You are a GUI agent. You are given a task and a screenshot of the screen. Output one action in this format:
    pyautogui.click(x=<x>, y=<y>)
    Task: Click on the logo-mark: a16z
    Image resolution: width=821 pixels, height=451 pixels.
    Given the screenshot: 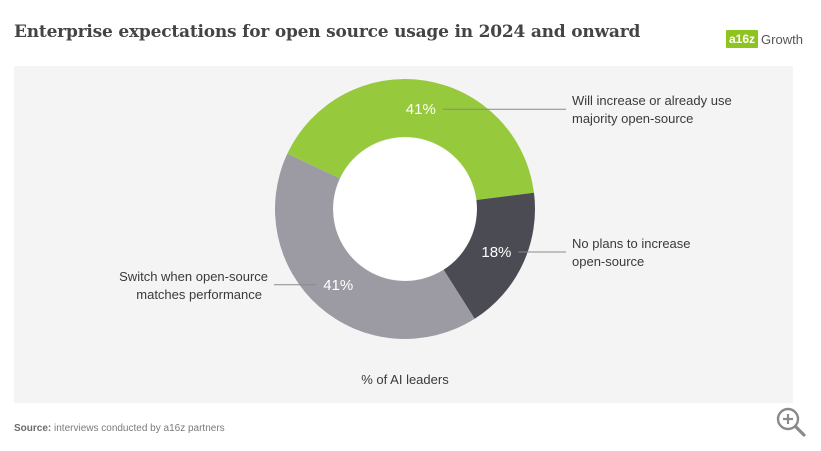 What is the action you would take?
    pyautogui.click(x=742, y=39)
    